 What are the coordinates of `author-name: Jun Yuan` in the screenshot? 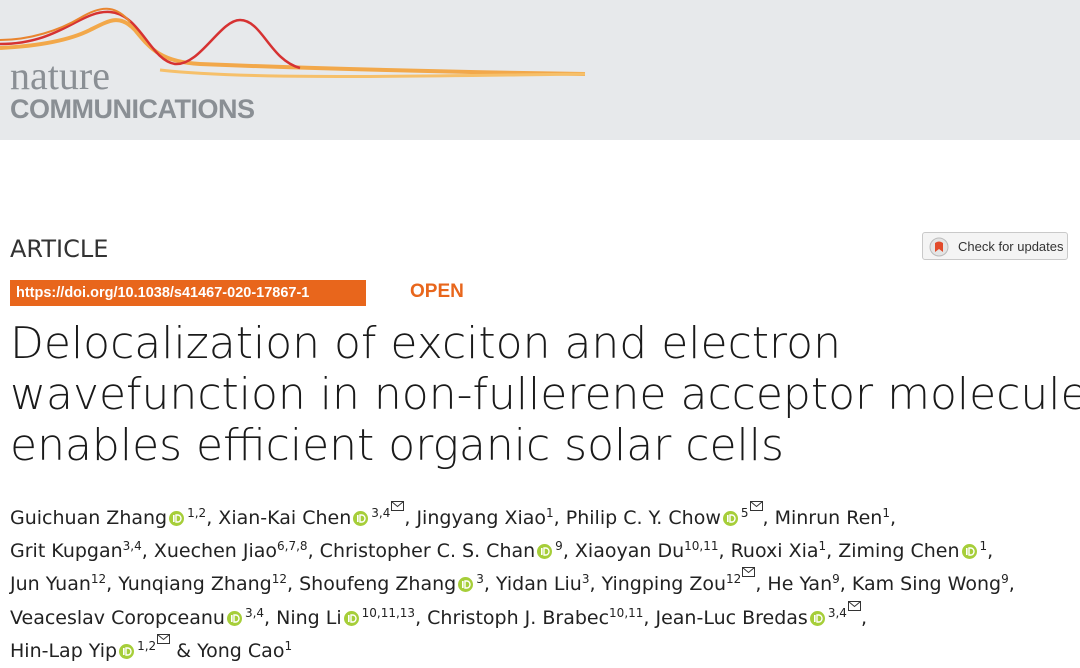 It's located at (50, 584).